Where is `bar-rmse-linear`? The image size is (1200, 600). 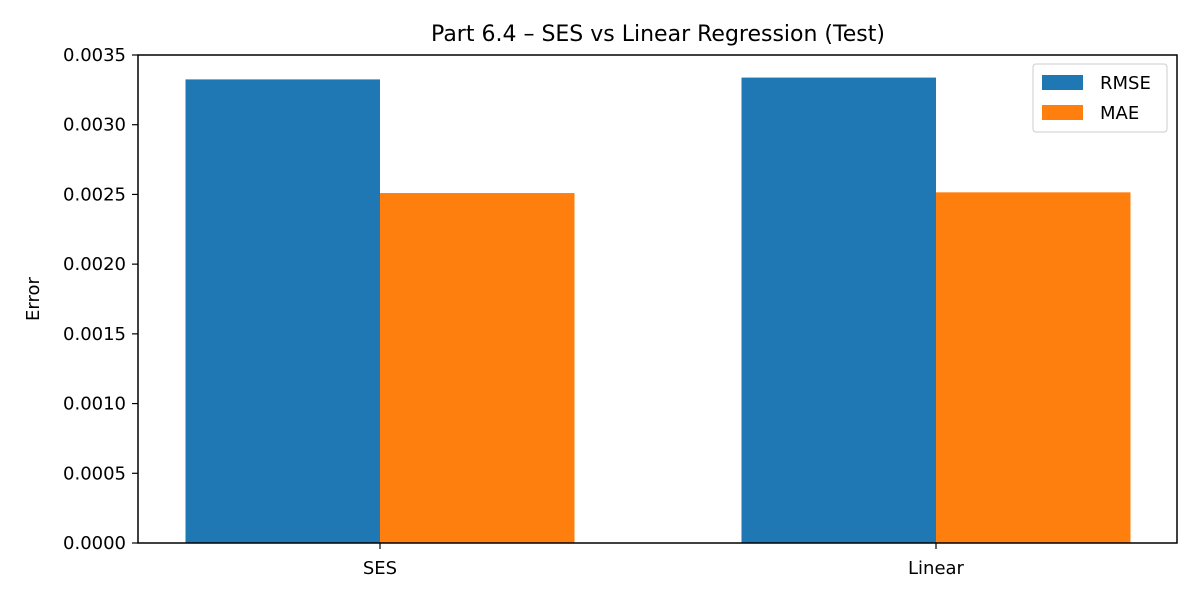 bar-rmse-linear is located at coordinates (838, 310).